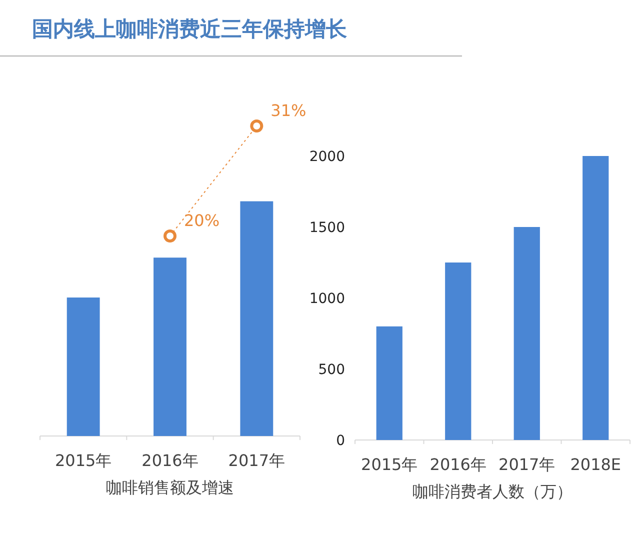  I want to click on x-axis-title: 咖啡销售额及增速, so click(170, 487).